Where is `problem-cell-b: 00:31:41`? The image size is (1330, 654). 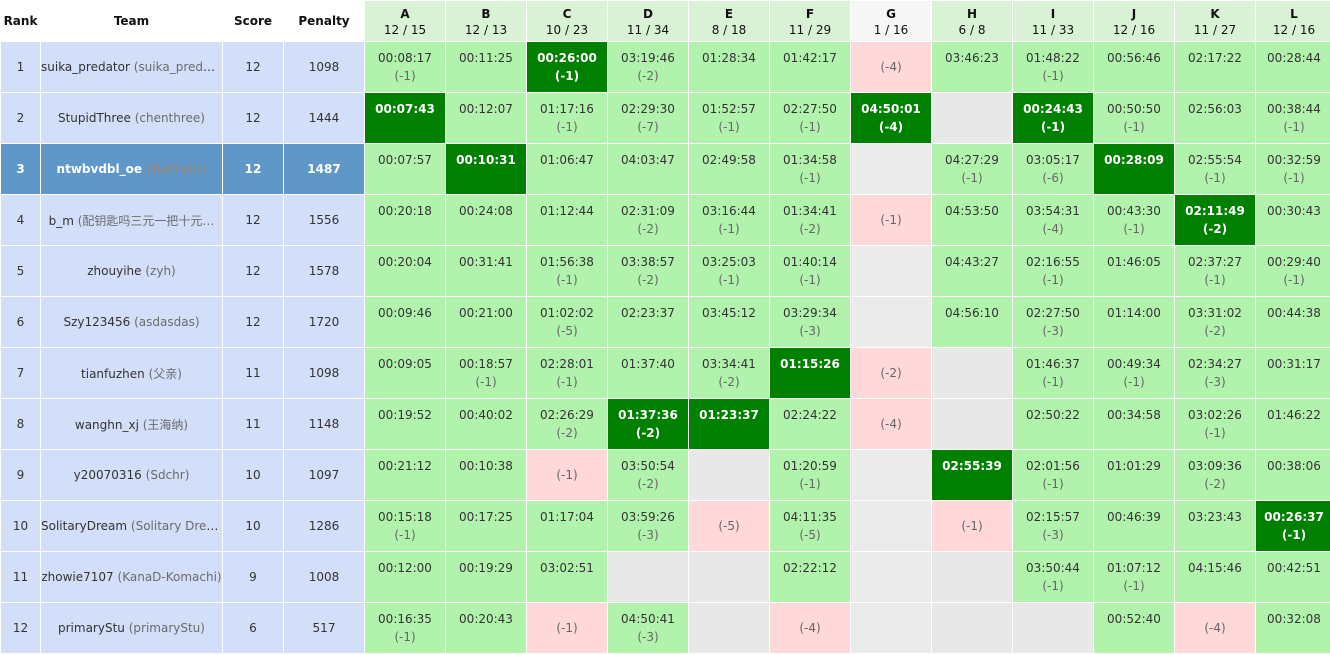 problem-cell-b: 00:31:41 is located at coordinates (486, 271).